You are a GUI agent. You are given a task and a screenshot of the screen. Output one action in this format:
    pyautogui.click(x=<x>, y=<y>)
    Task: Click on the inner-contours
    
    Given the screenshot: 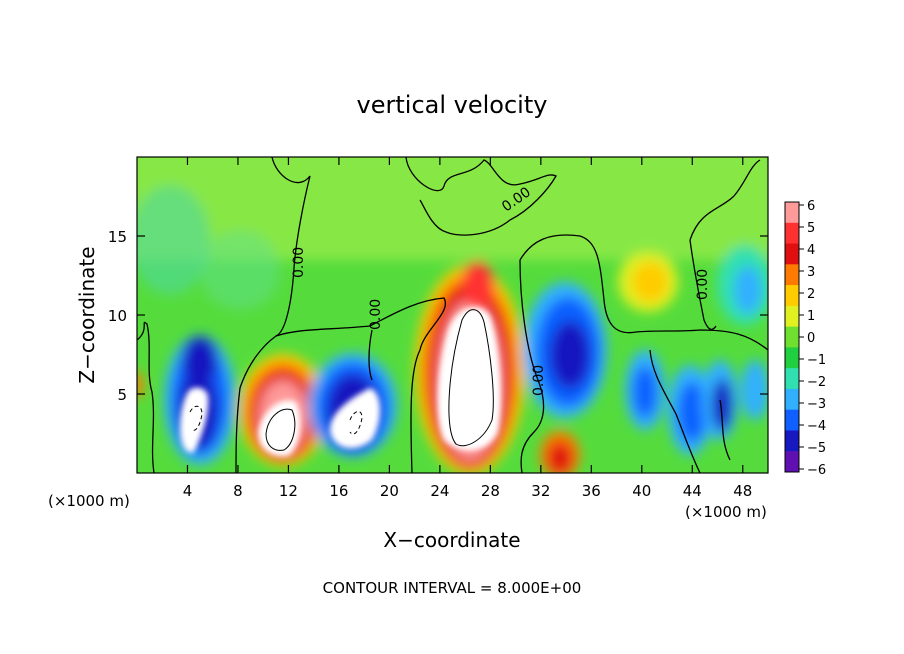 What is the action you would take?
    pyautogui.click(x=341, y=380)
    